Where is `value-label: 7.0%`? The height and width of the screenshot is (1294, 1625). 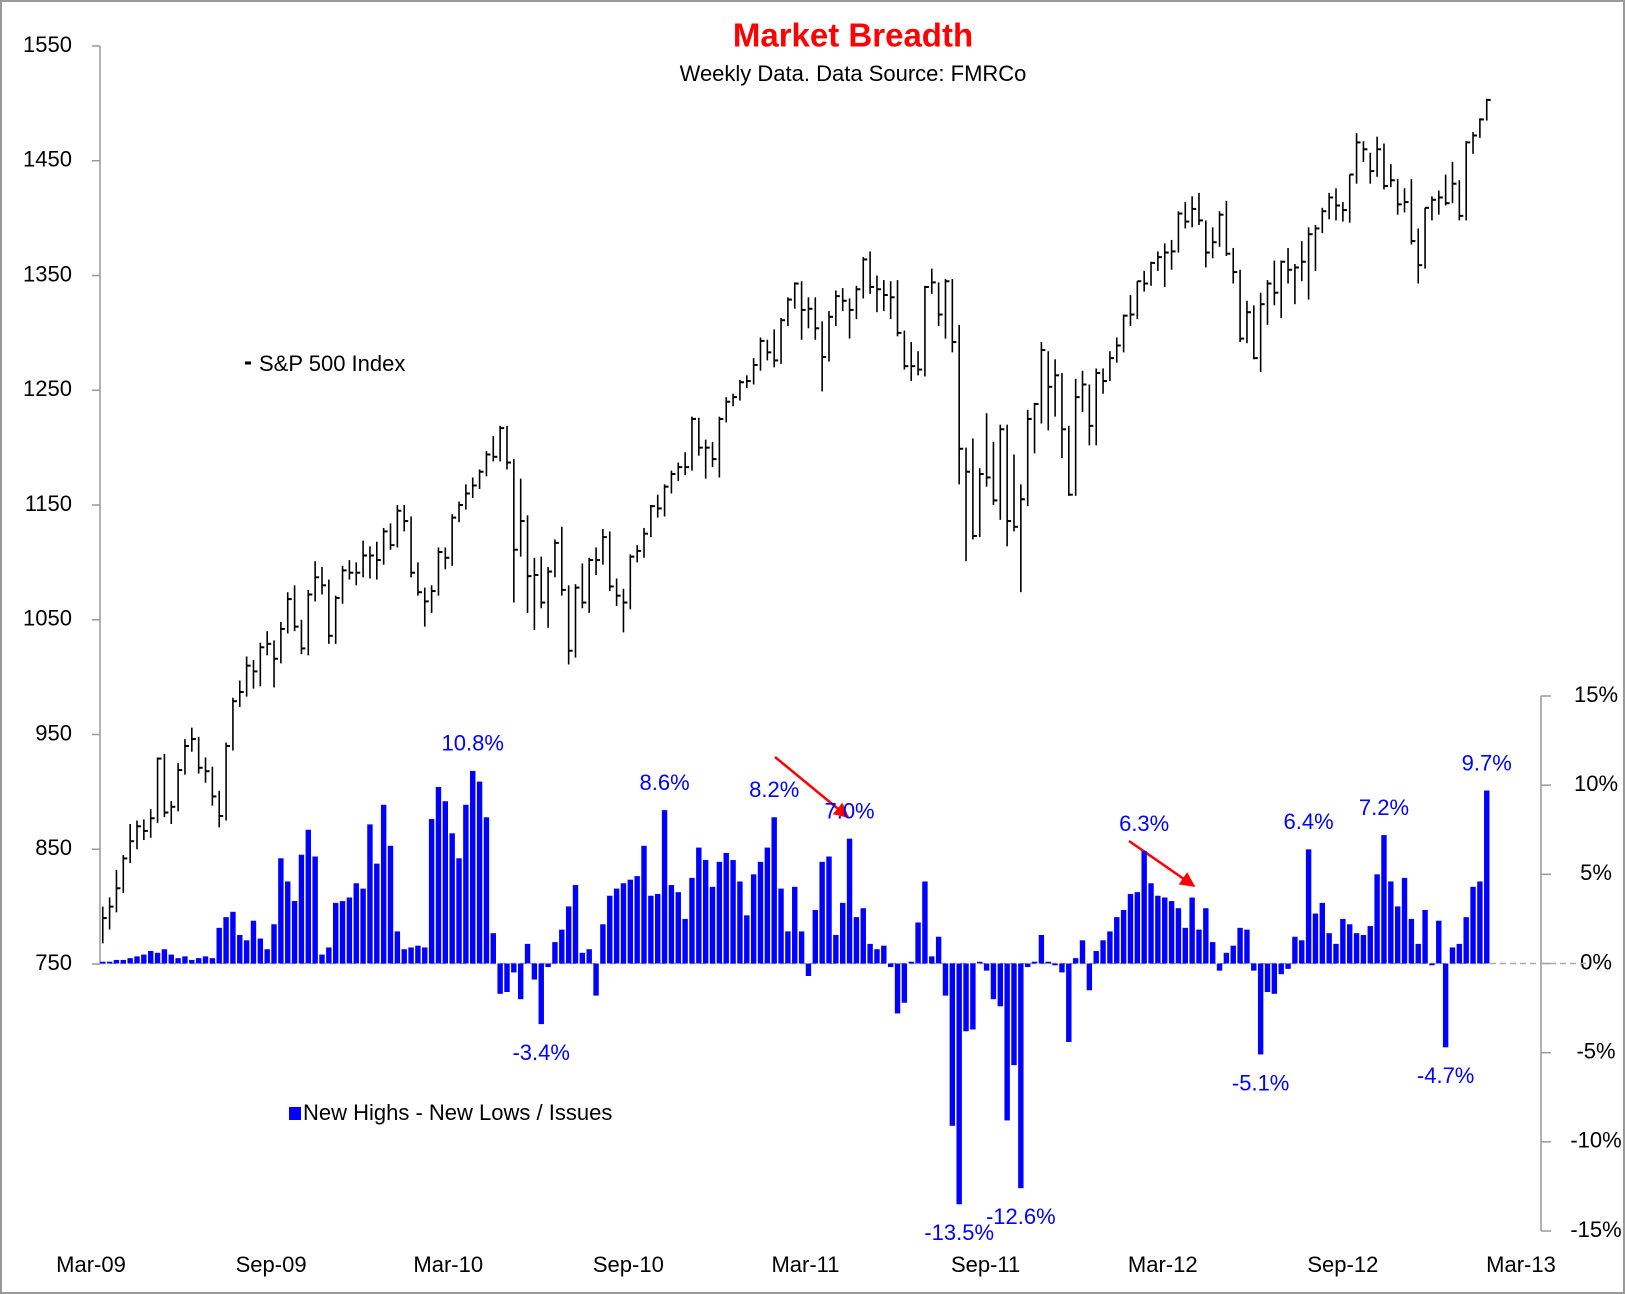
value-label: 7.0% is located at coordinates (849, 810).